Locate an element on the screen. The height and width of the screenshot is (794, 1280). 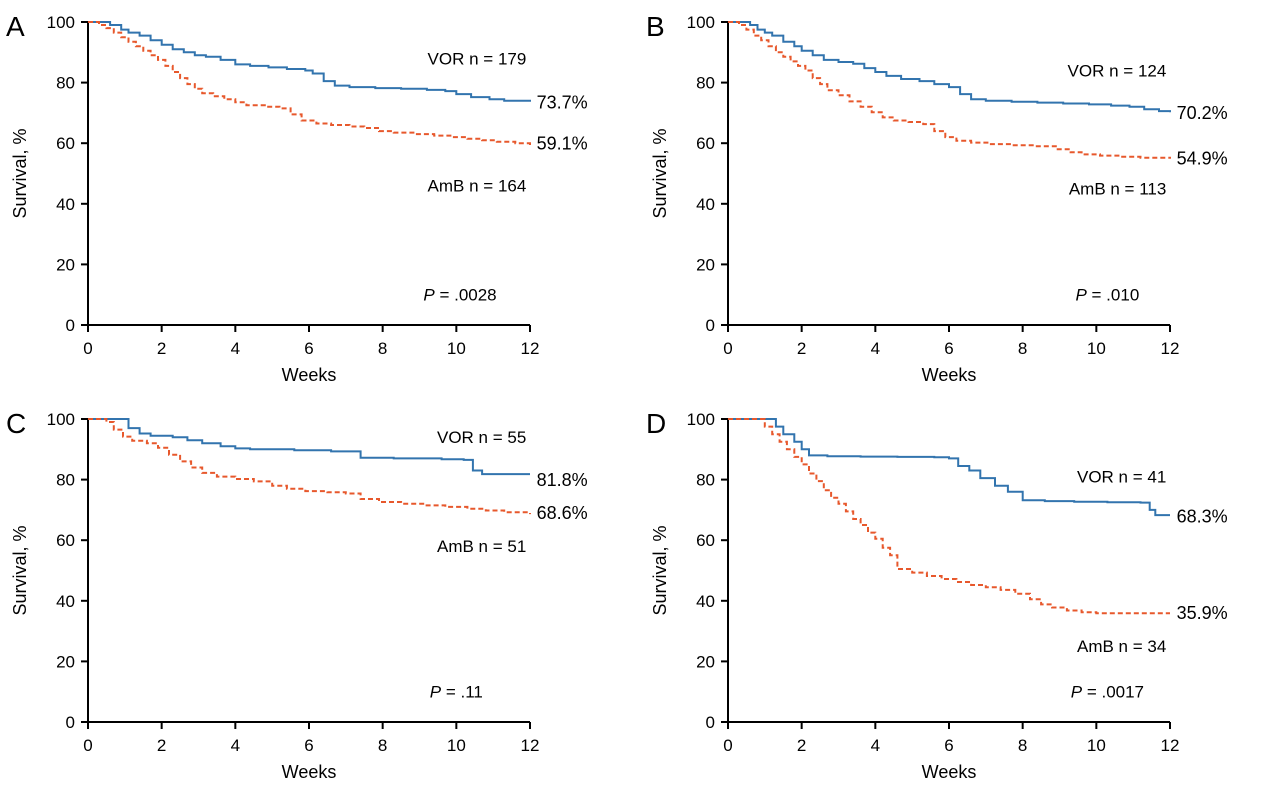
vor-final-pct-label: 81.8% is located at coordinates (562, 480).